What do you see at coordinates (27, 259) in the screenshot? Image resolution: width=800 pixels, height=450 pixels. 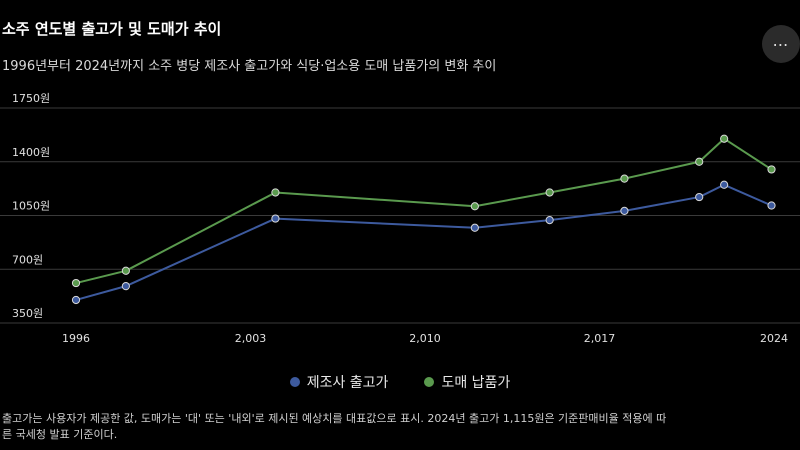 I see `y-tick-label: 700원` at bounding box center [27, 259].